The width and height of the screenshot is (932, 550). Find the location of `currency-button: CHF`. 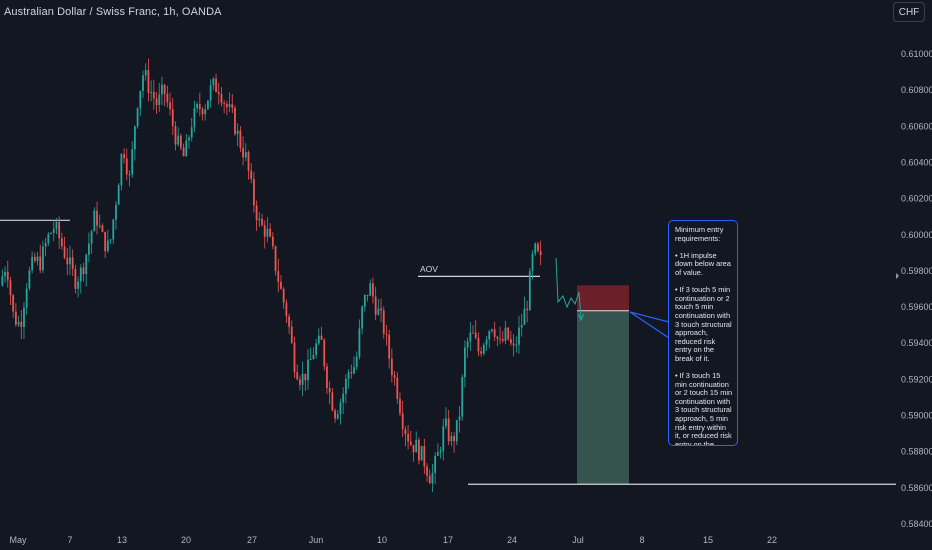

currency-button: CHF is located at coordinates (909, 12).